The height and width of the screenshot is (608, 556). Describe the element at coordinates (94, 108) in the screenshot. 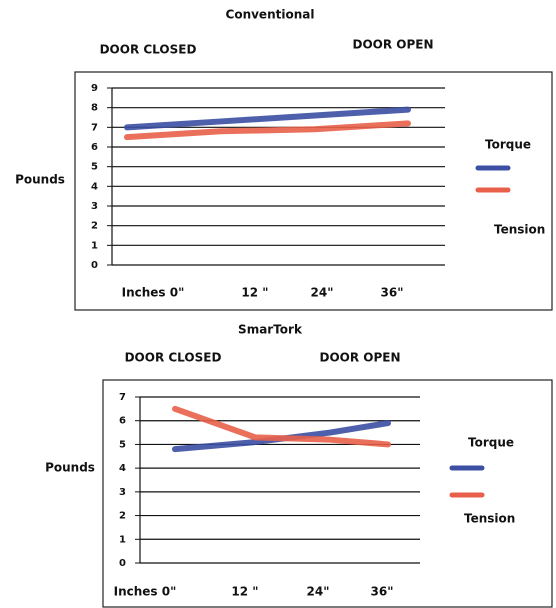

I see `y-tick-label: 8` at that location.